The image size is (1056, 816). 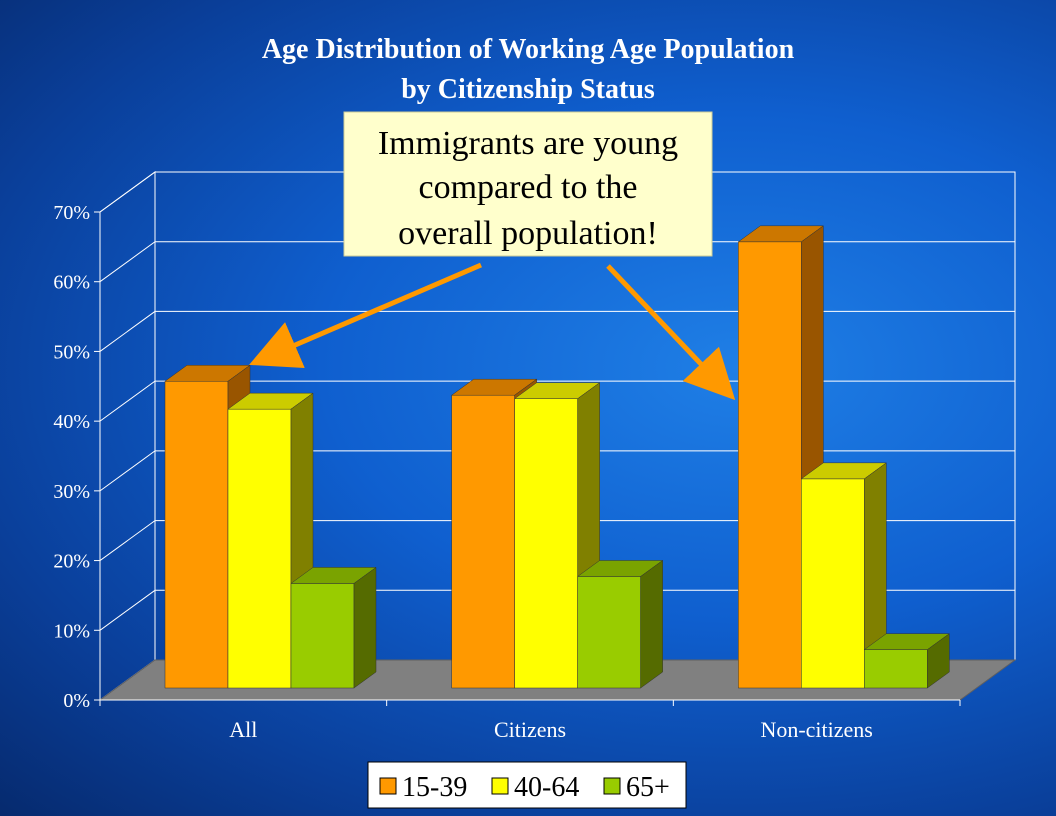 What do you see at coordinates (243, 729) in the screenshot?
I see `x-tick-label: All` at bounding box center [243, 729].